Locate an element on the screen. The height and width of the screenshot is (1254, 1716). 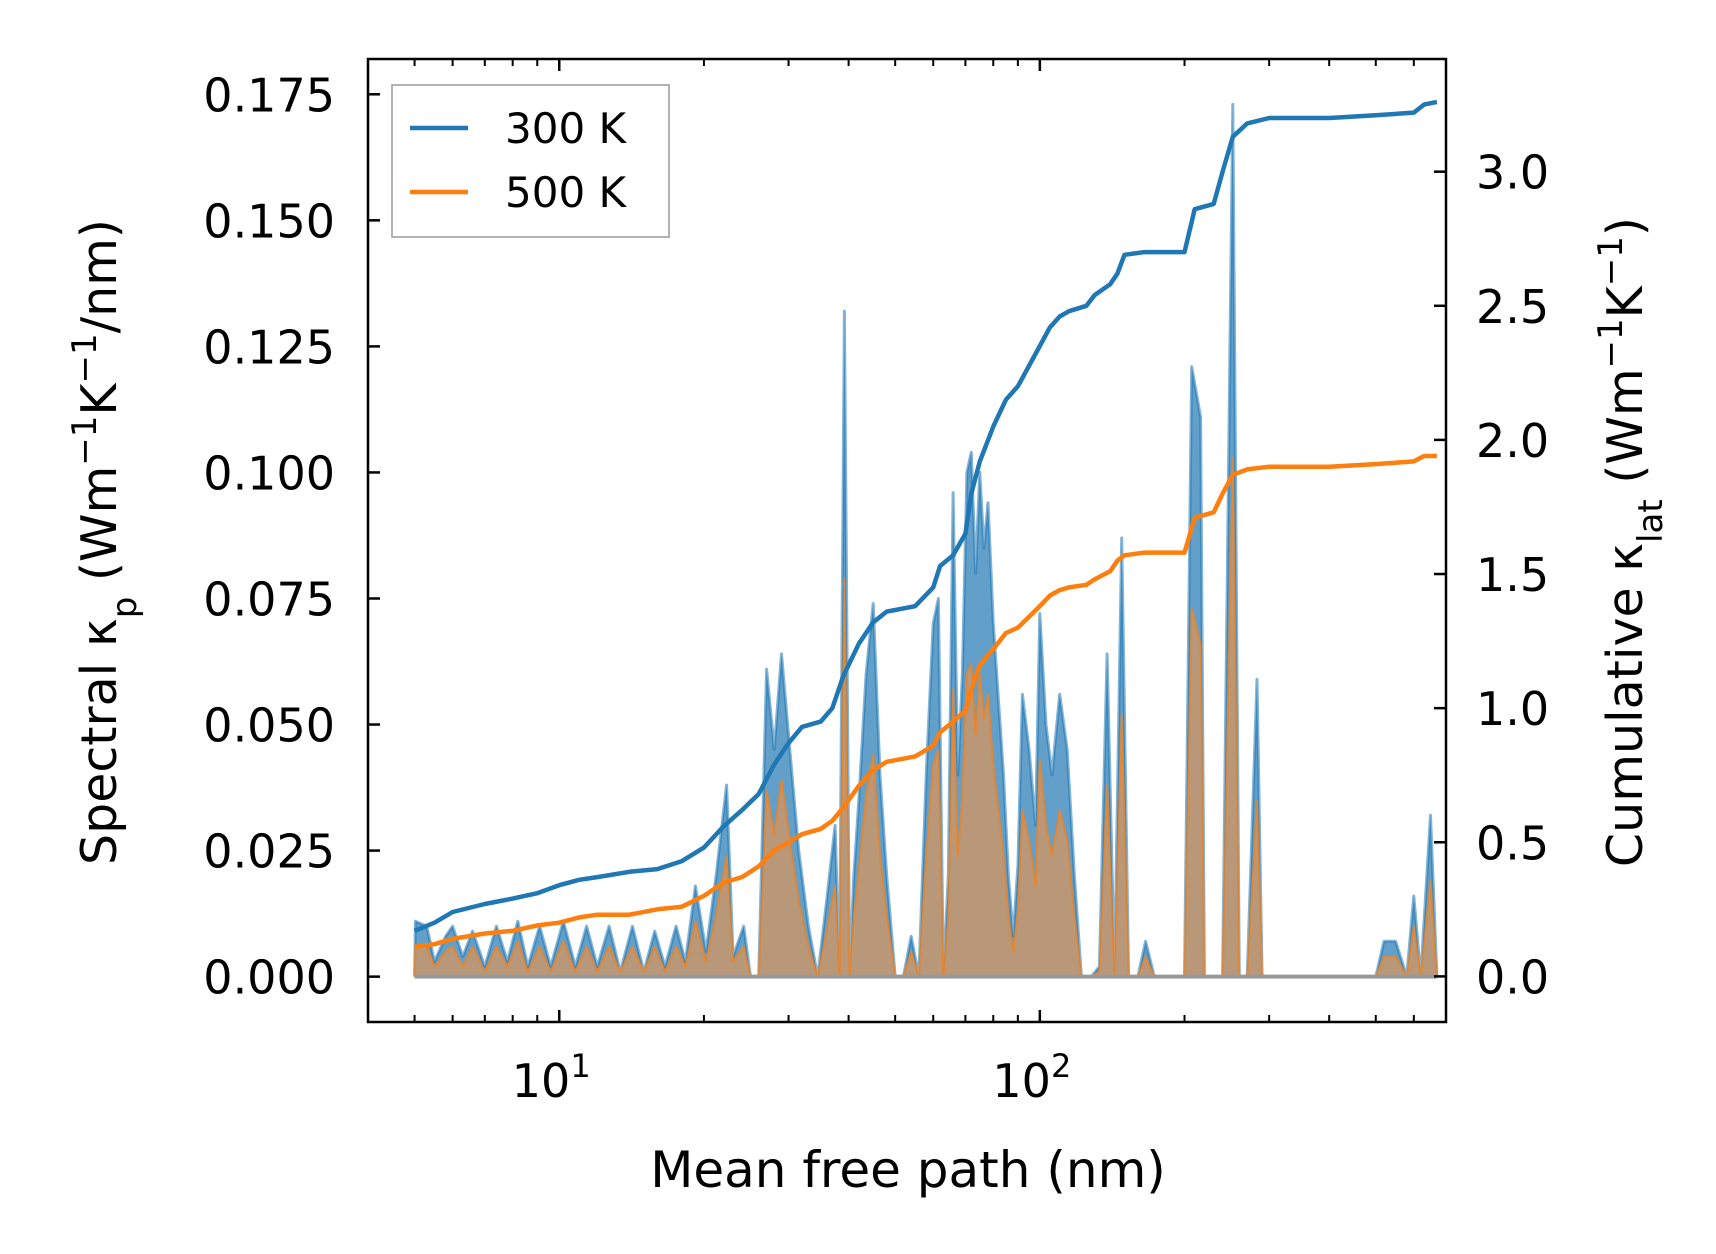
y-right-tick-label: 3.0 is located at coordinates (1512, 173).